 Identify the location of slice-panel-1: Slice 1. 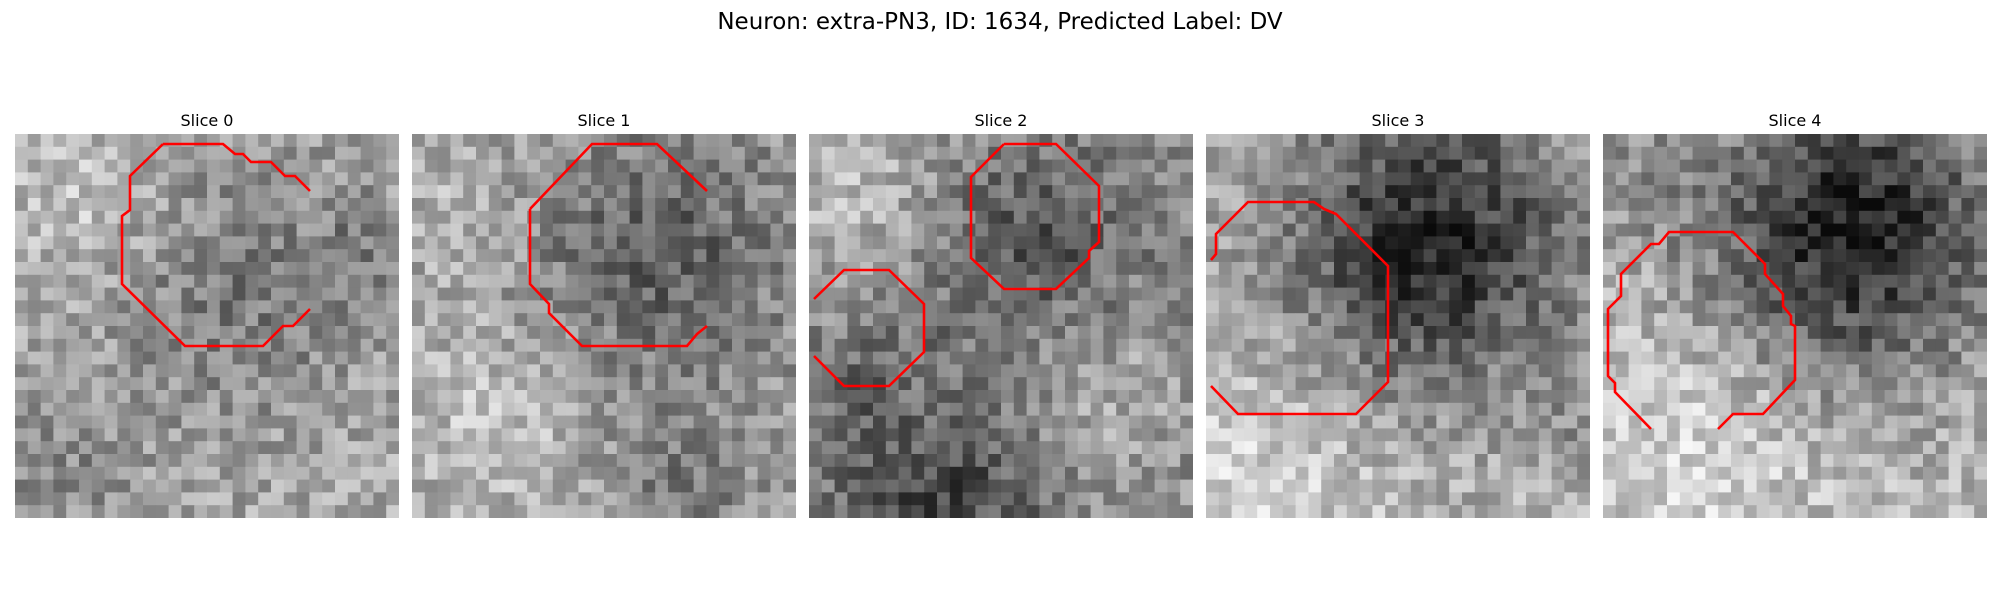
(604, 313).